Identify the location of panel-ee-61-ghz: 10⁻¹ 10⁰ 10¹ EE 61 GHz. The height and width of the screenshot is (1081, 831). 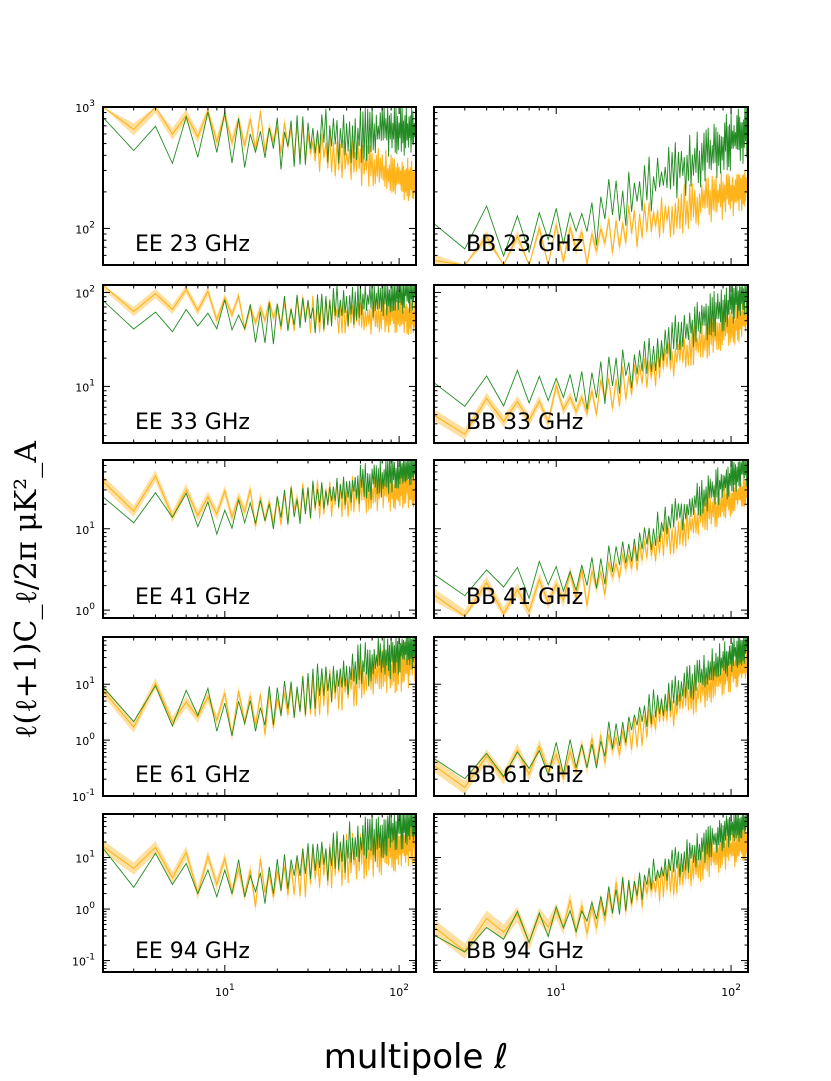
(244, 720).